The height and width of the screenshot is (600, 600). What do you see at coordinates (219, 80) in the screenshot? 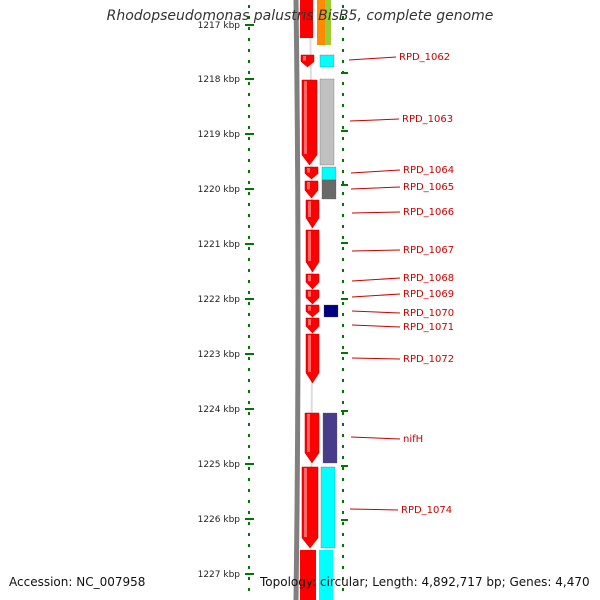
I see `ruler-label: 1218 kbp` at bounding box center [219, 80].